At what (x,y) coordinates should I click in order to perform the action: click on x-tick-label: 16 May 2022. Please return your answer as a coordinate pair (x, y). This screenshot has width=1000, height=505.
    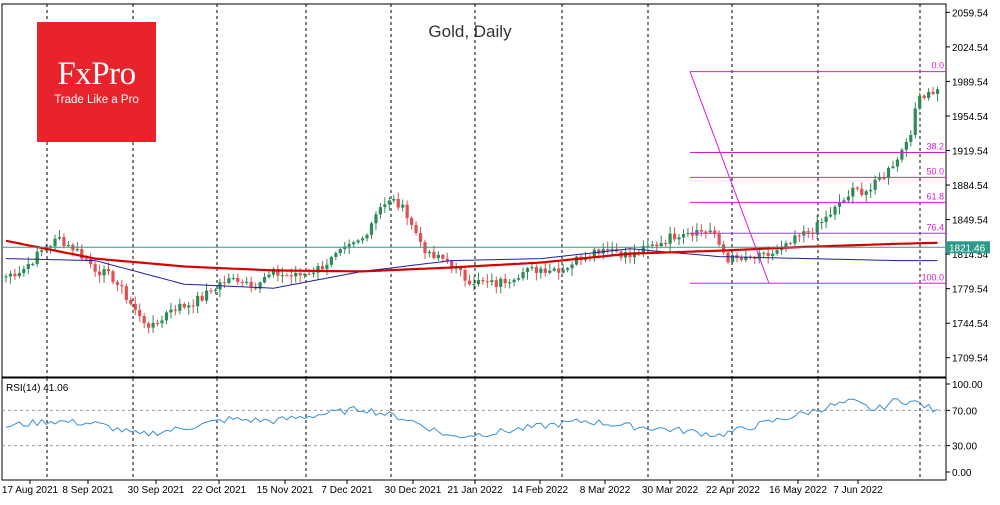
    Looking at the image, I should click on (798, 490).